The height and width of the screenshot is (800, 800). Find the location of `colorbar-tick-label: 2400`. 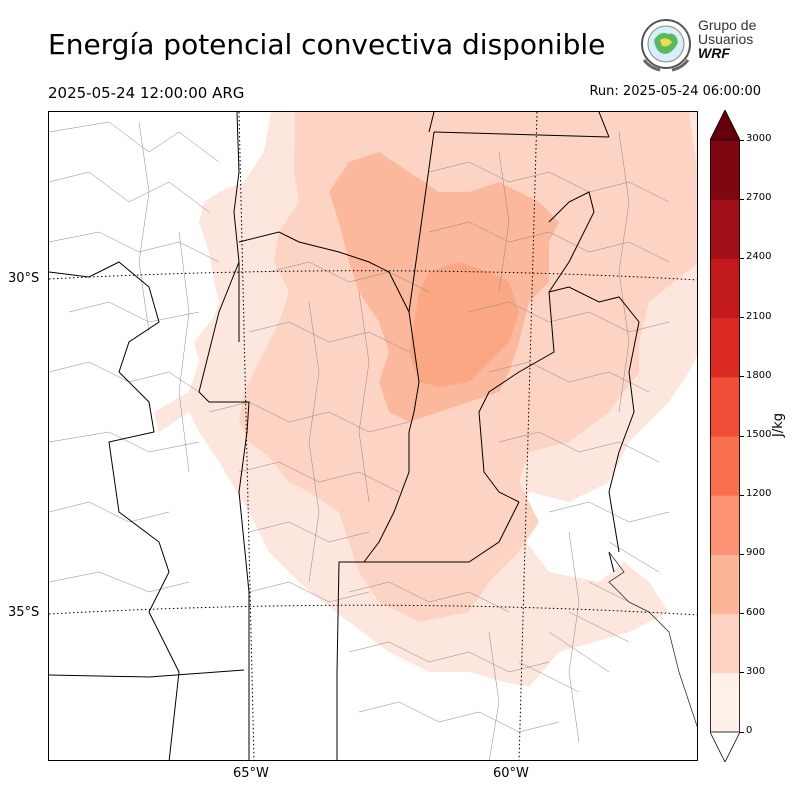

colorbar-tick-label: 2400 is located at coordinates (759, 257).